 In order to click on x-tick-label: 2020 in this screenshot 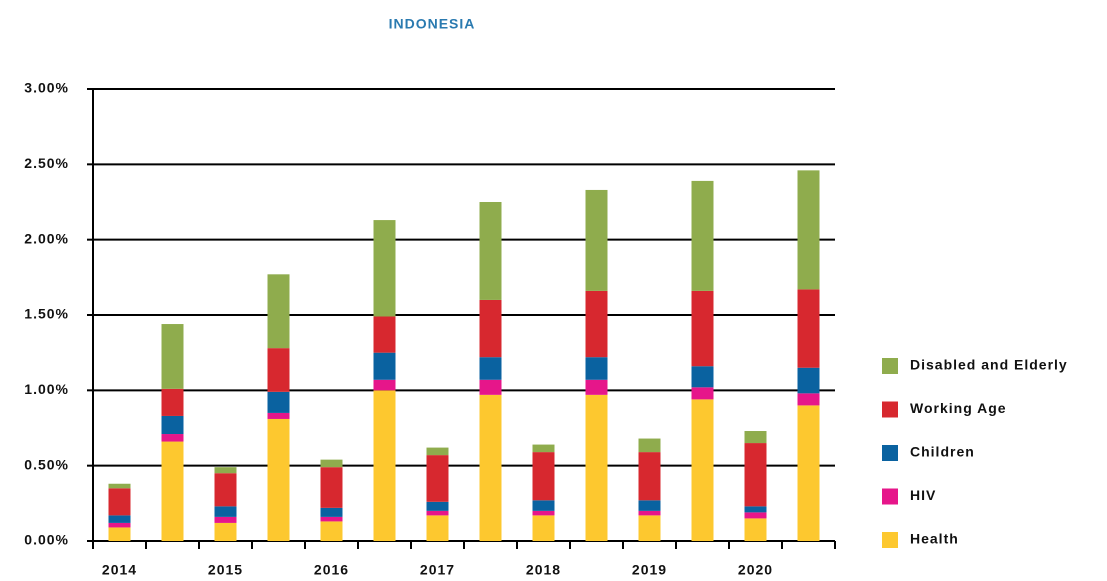, I will do `click(755, 570)`.